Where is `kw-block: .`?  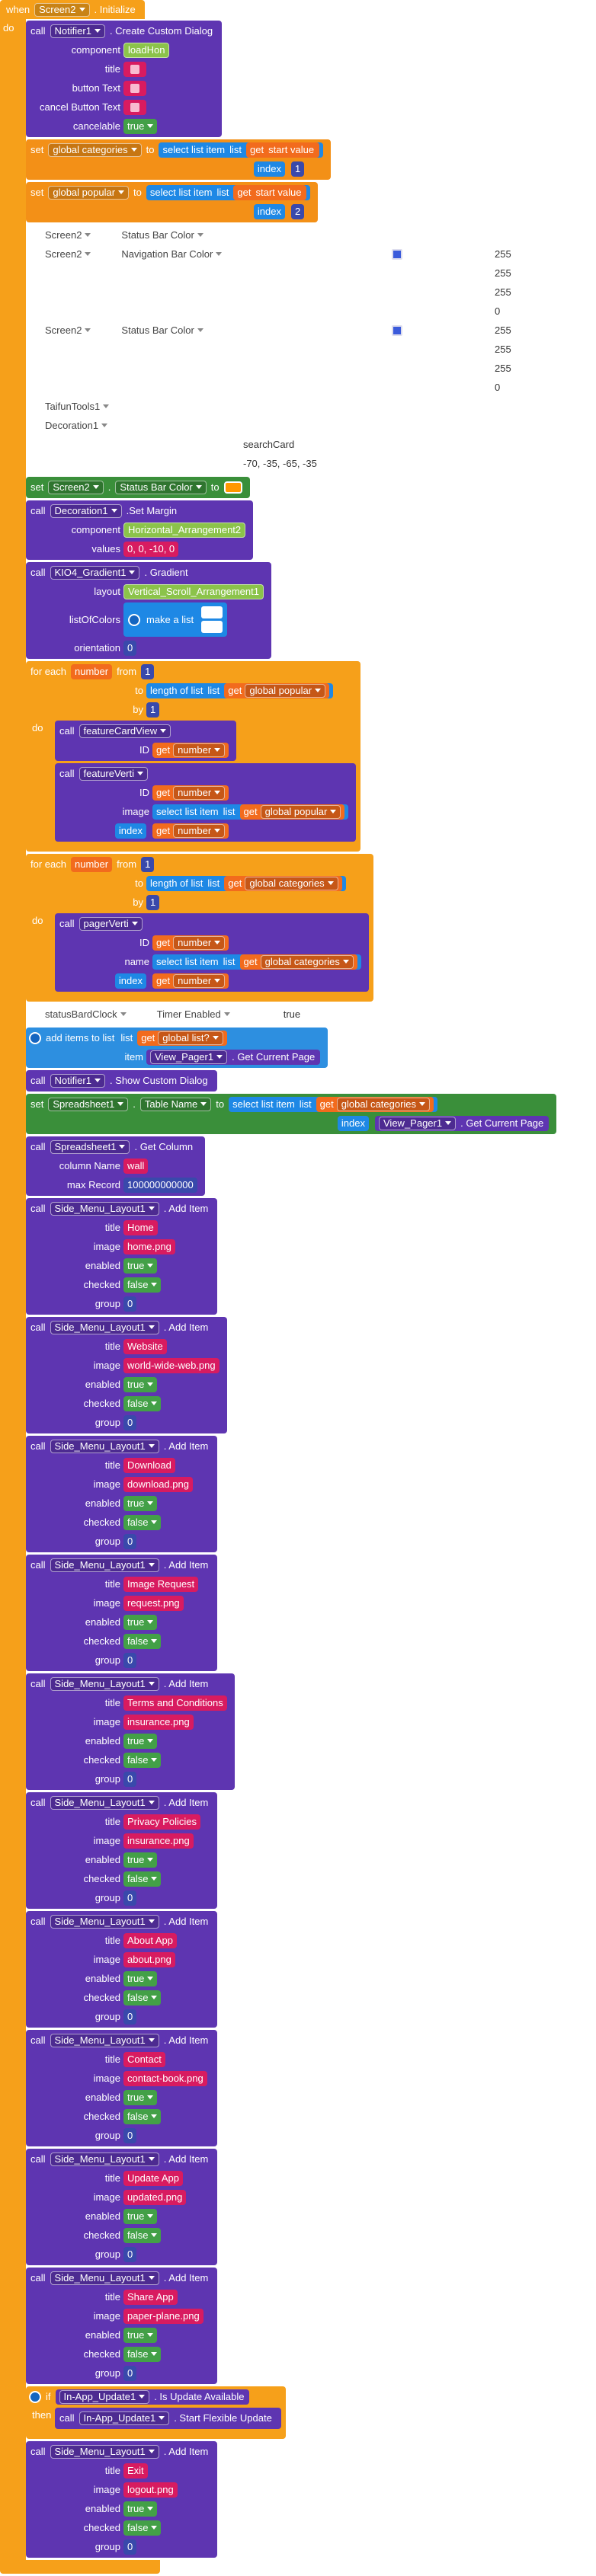
kw-block: . is located at coordinates (134, 1104).